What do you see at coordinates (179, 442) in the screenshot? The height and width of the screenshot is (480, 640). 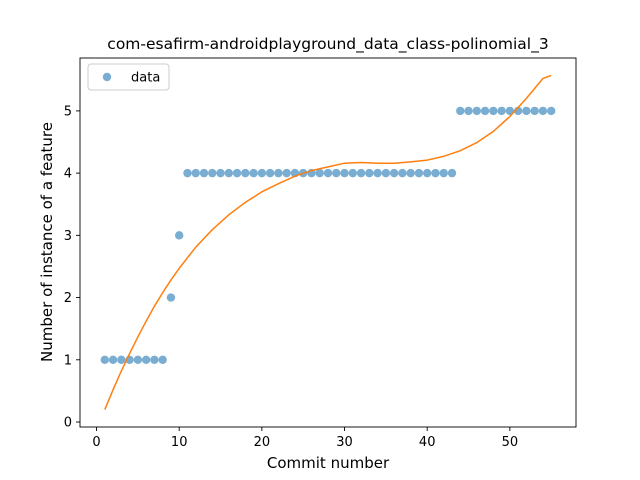 I see `x-tick-label: 10` at bounding box center [179, 442].